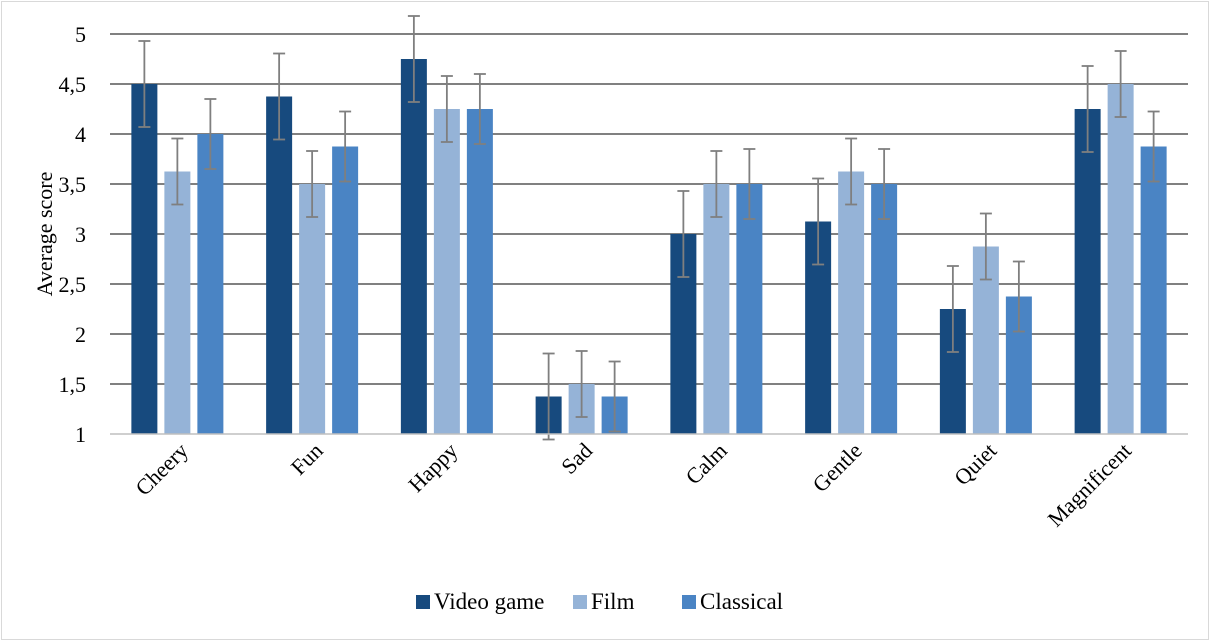 This screenshot has height=643, width=1212. Describe the element at coordinates (73, 384) in the screenshot. I see `y-tick-label: 1,5` at that location.